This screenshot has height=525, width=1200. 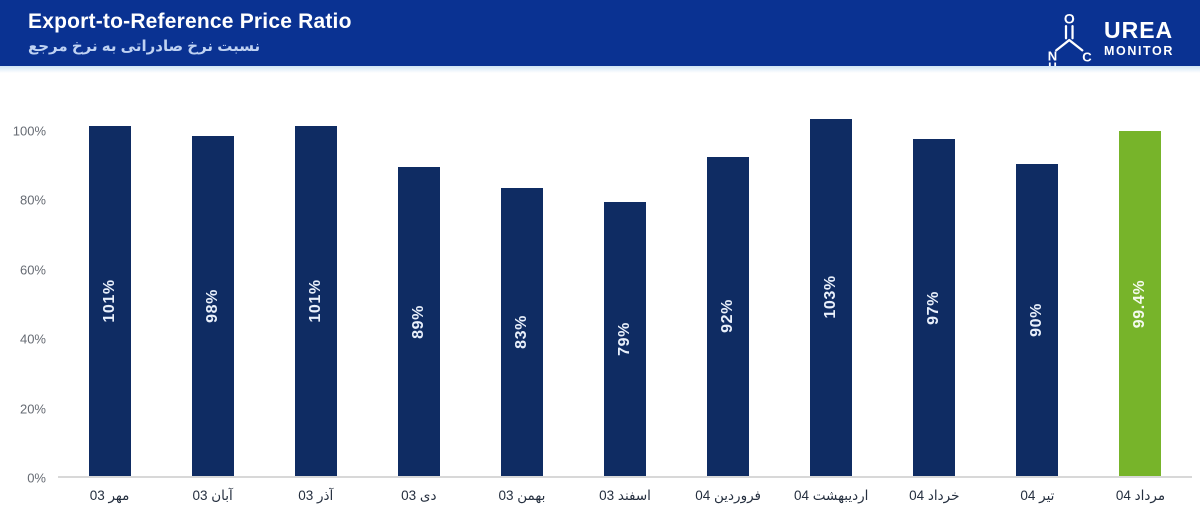 I want to click on y-axis: 0% 20% 40% 60% 80% 100%, so click(x=23, y=302).